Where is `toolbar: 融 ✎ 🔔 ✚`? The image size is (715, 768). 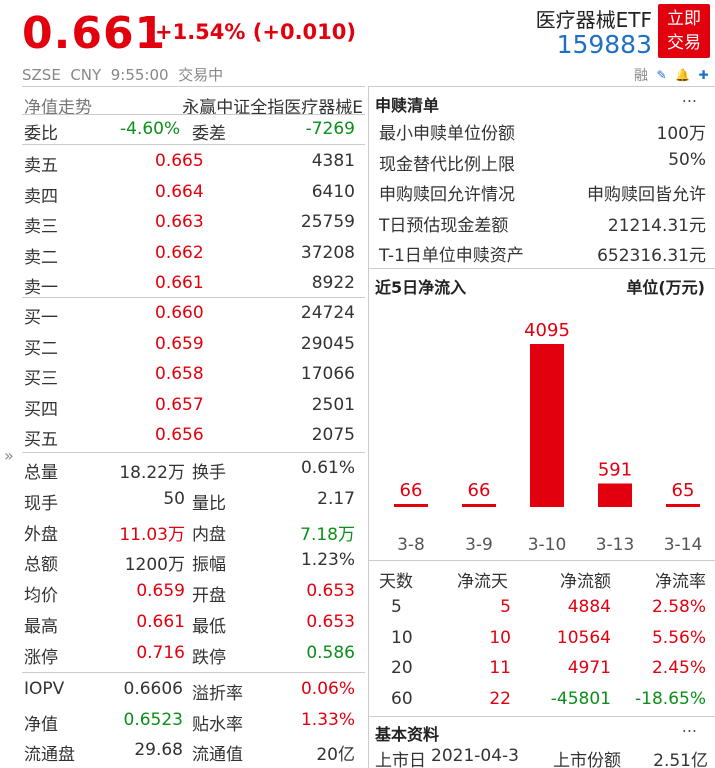
toolbar: 融 ✎ 🔔 ✚ is located at coordinates (672, 75).